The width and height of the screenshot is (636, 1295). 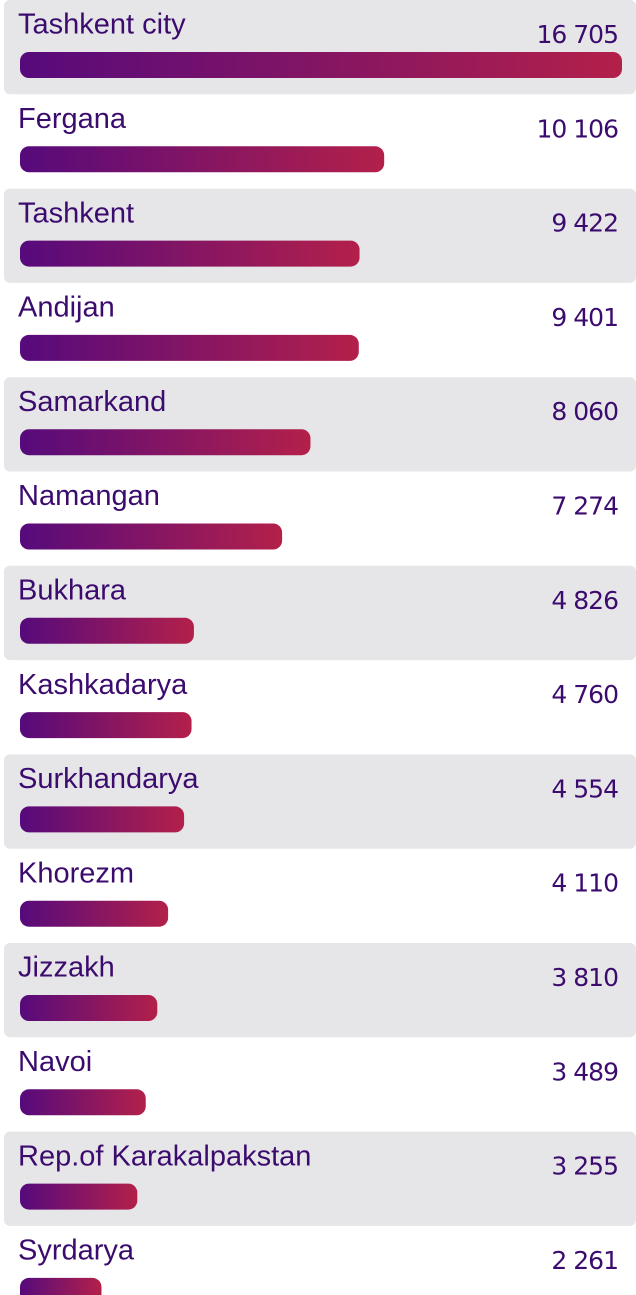 I want to click on value-label: 9 401, so click(x=584, y=317).